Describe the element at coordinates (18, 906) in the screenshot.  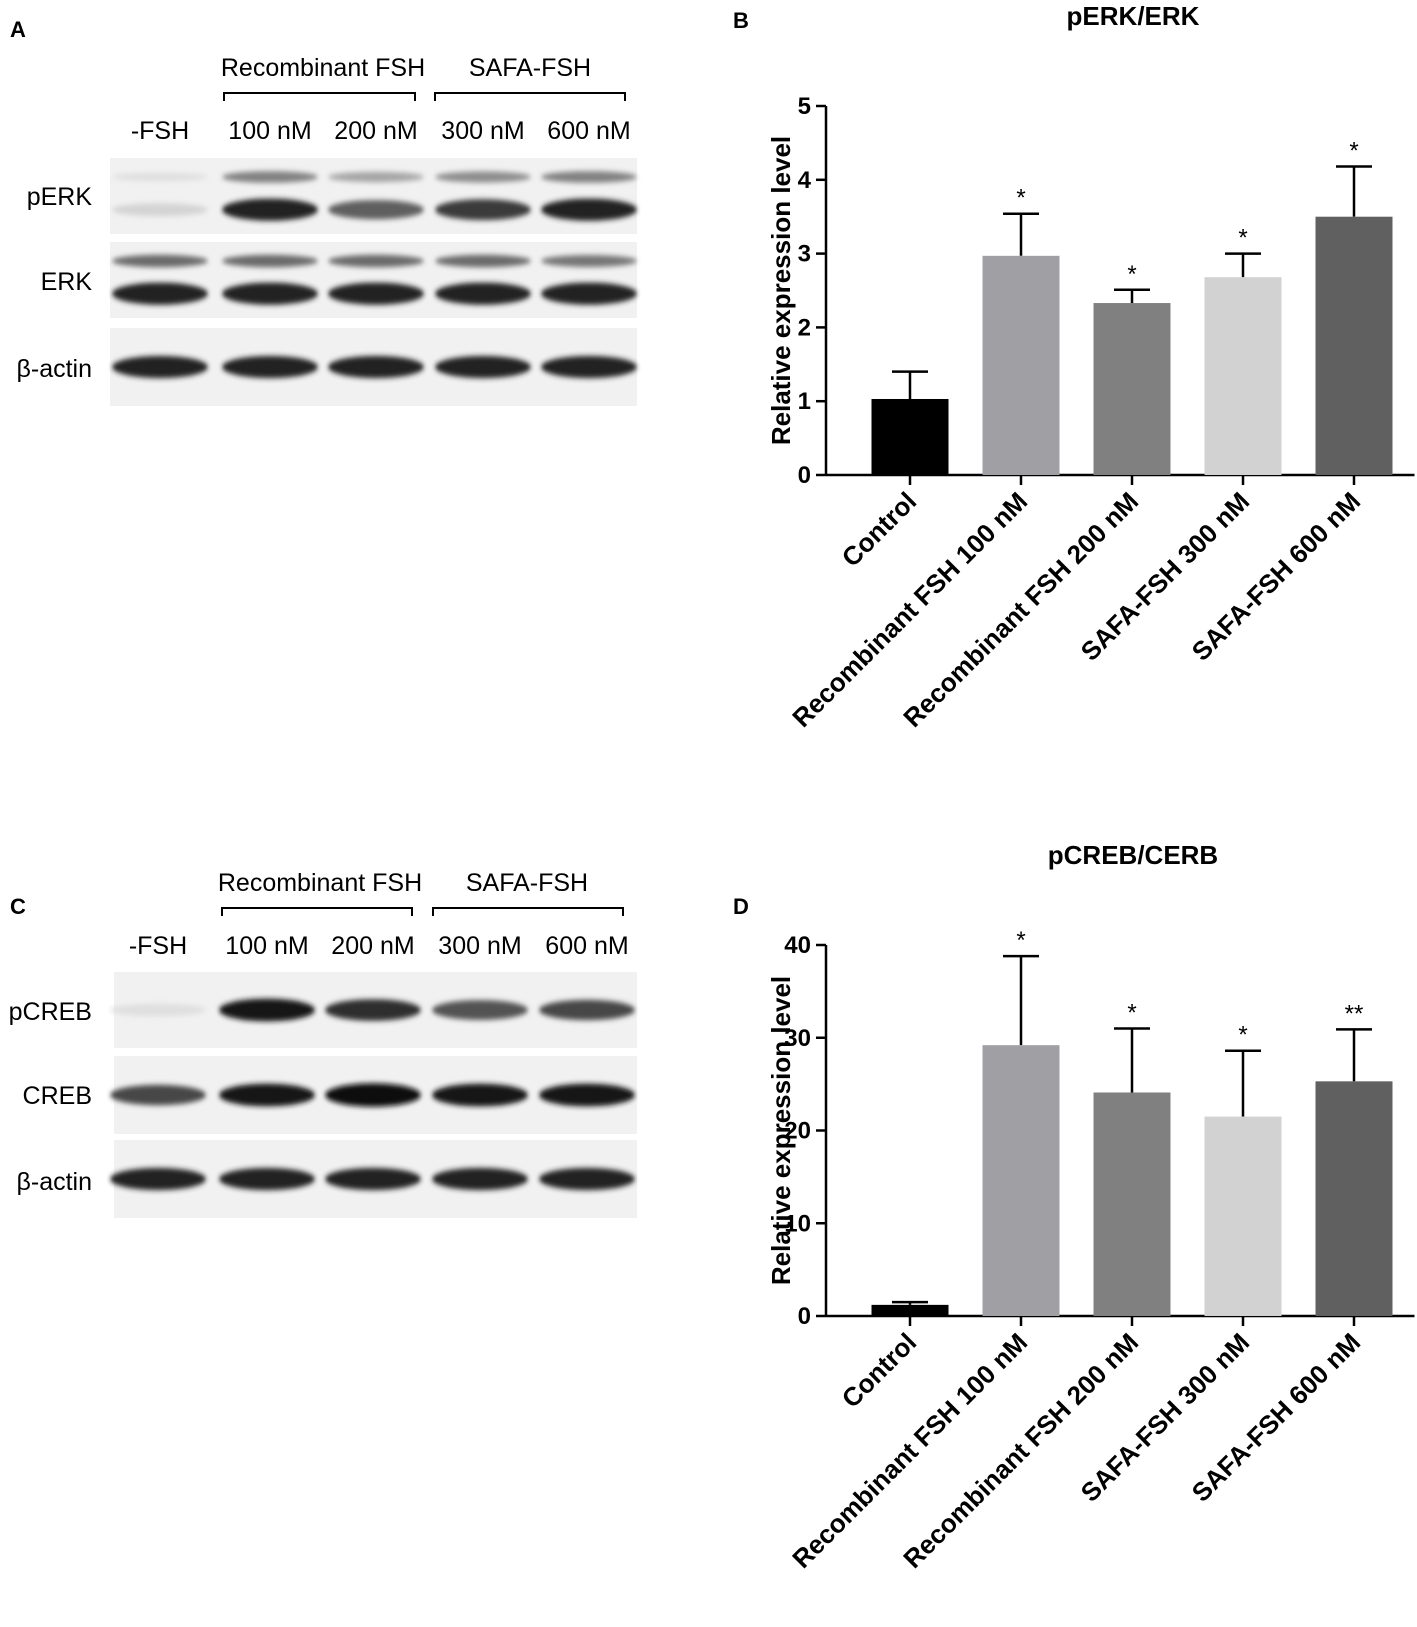
I see `panel-label-c: C` at that location.